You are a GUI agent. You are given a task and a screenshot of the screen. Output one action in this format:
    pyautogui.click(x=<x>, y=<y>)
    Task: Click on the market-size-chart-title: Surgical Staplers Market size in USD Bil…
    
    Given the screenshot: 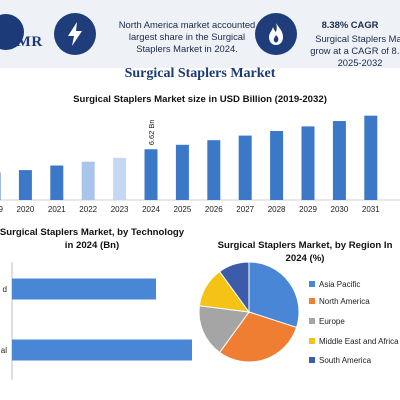 What is the action you would take?
    pyautogui.click(x=200, y=99)
    